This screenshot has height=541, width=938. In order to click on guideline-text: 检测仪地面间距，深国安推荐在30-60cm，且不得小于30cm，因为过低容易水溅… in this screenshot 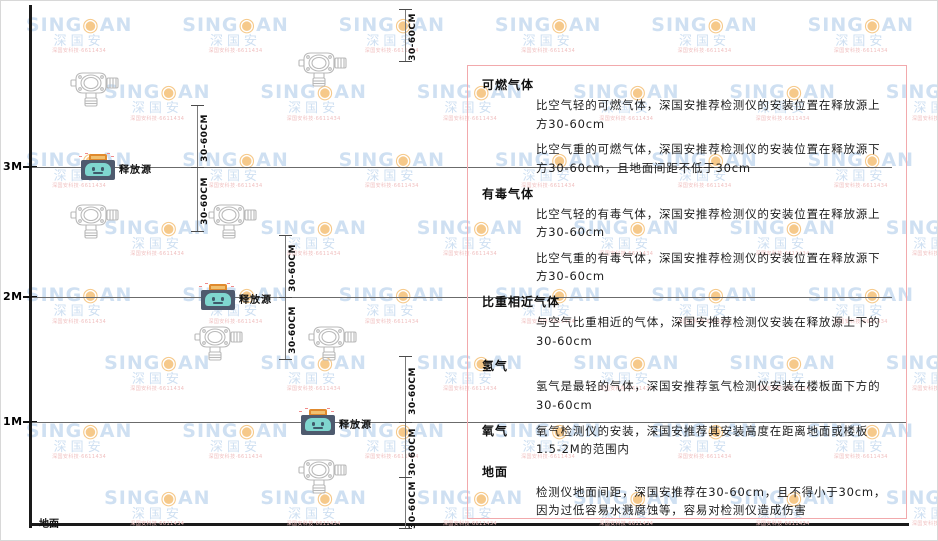, I will do `click(711, 501)`.